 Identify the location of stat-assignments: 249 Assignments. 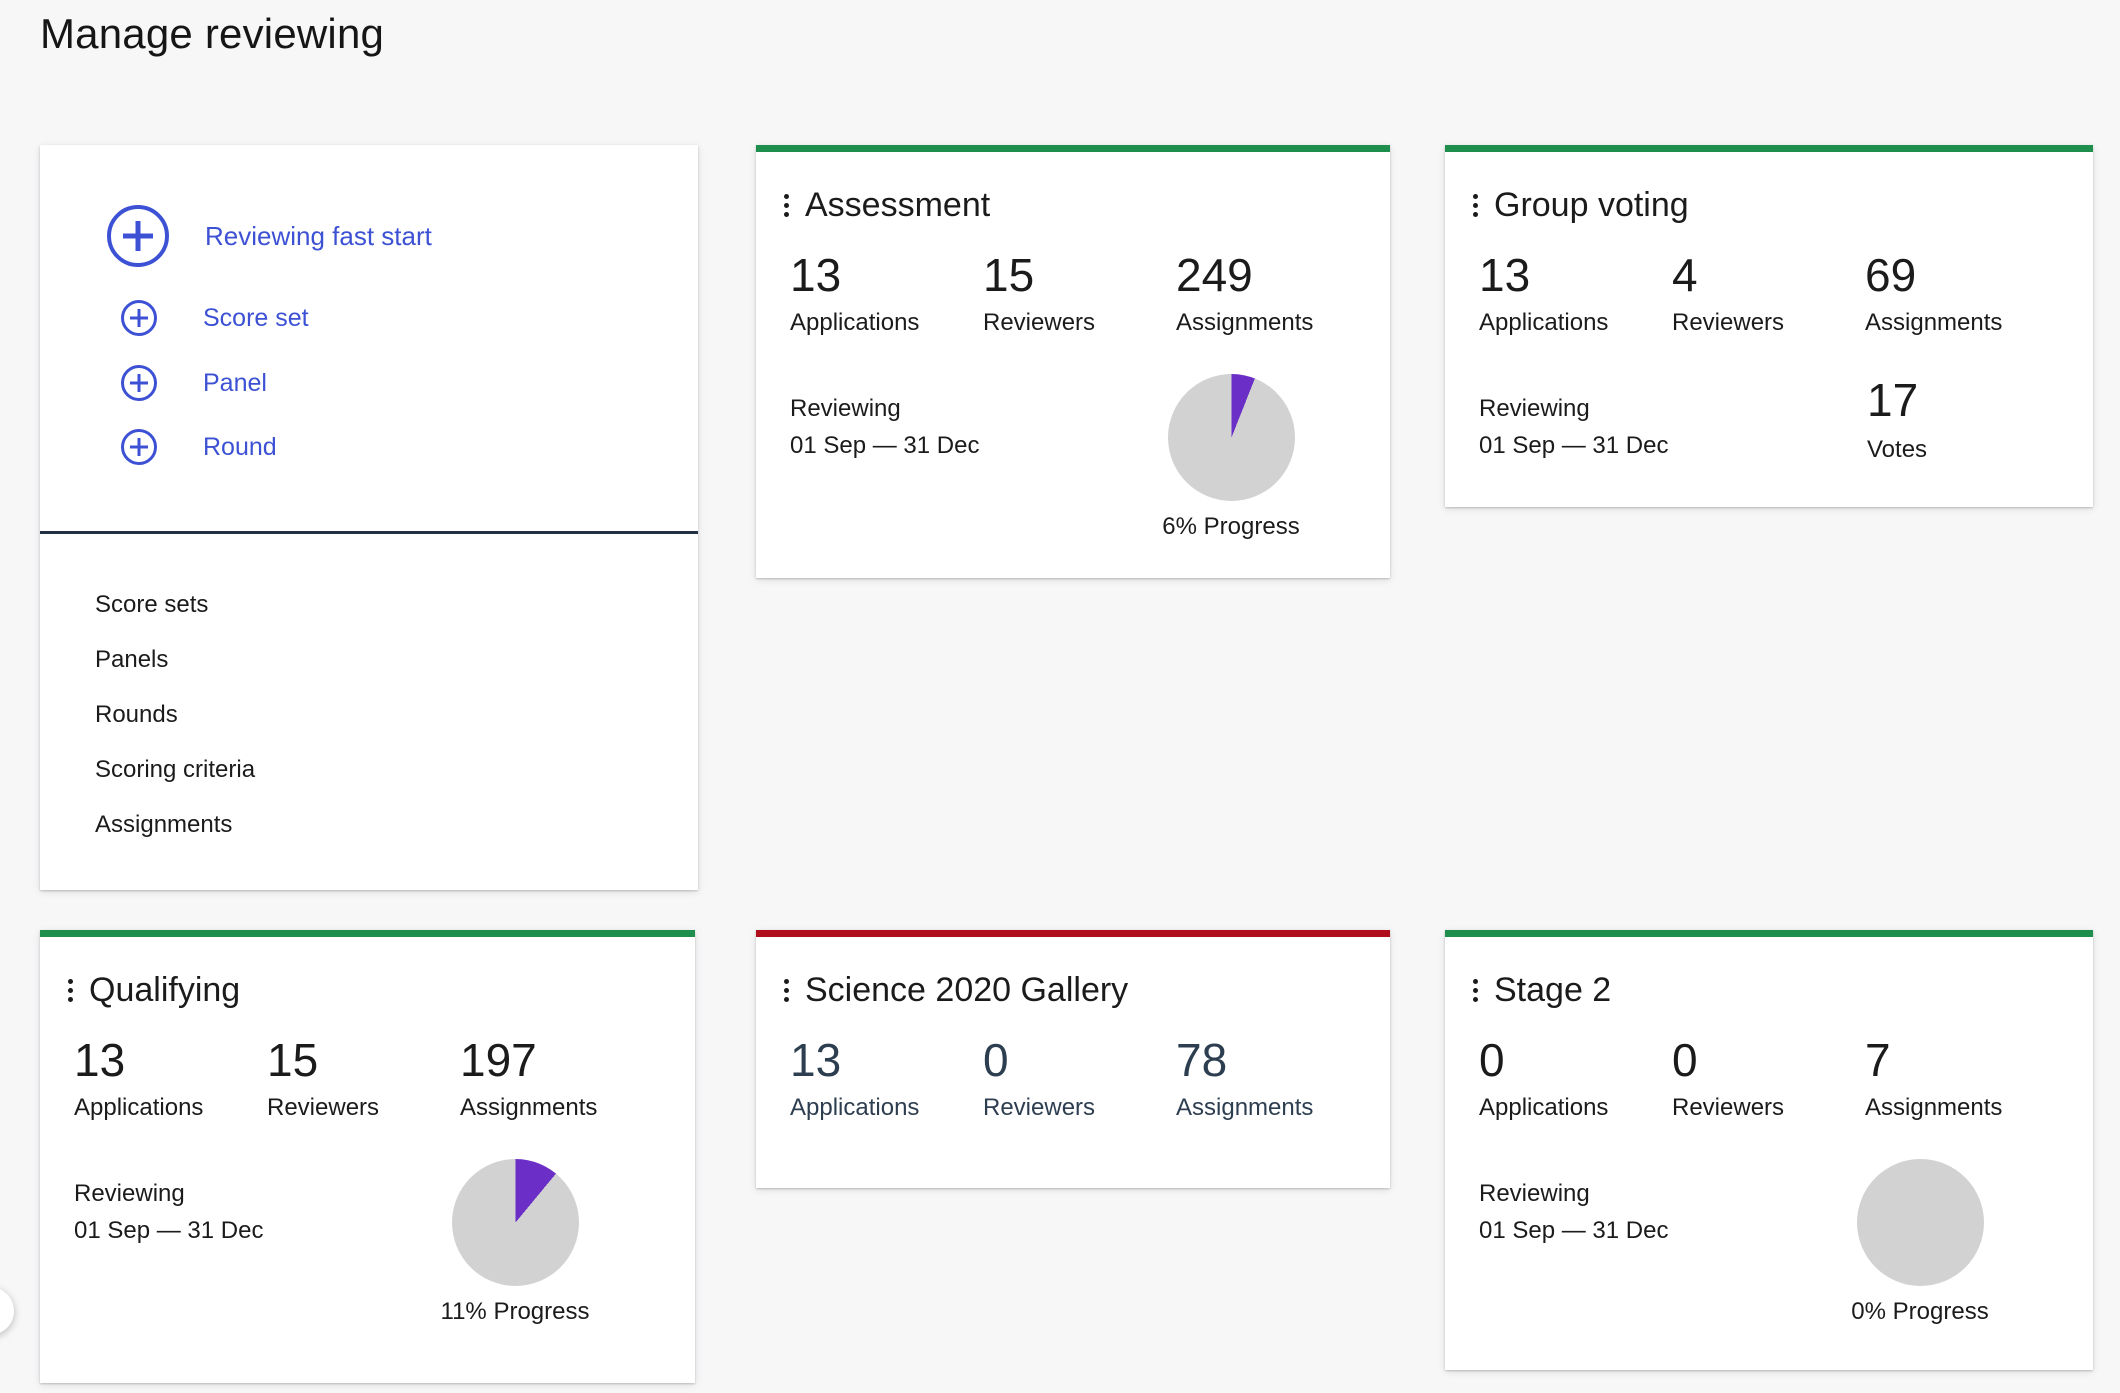
(1245, 292).